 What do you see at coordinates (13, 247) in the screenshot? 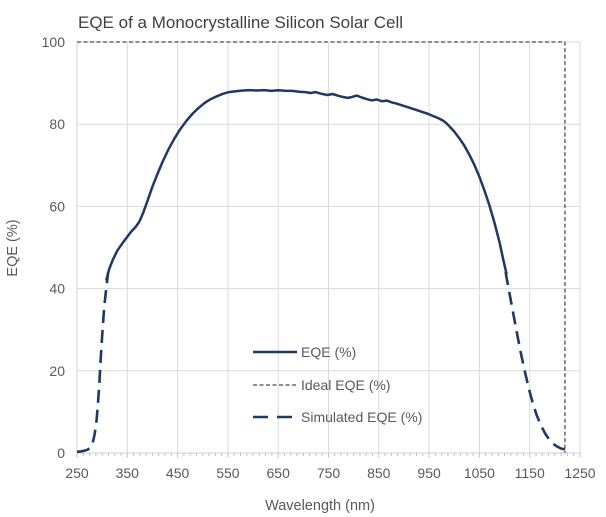
I see `y-axis-title: EQE (%)` at bounding box center [13, 247].